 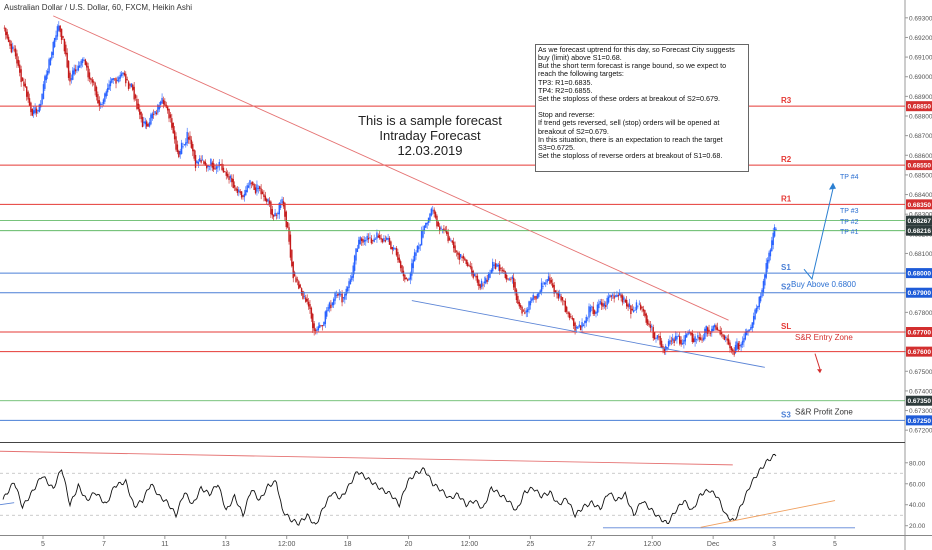 I want to click on rsi-trend-line, so click(x=366, y=458).